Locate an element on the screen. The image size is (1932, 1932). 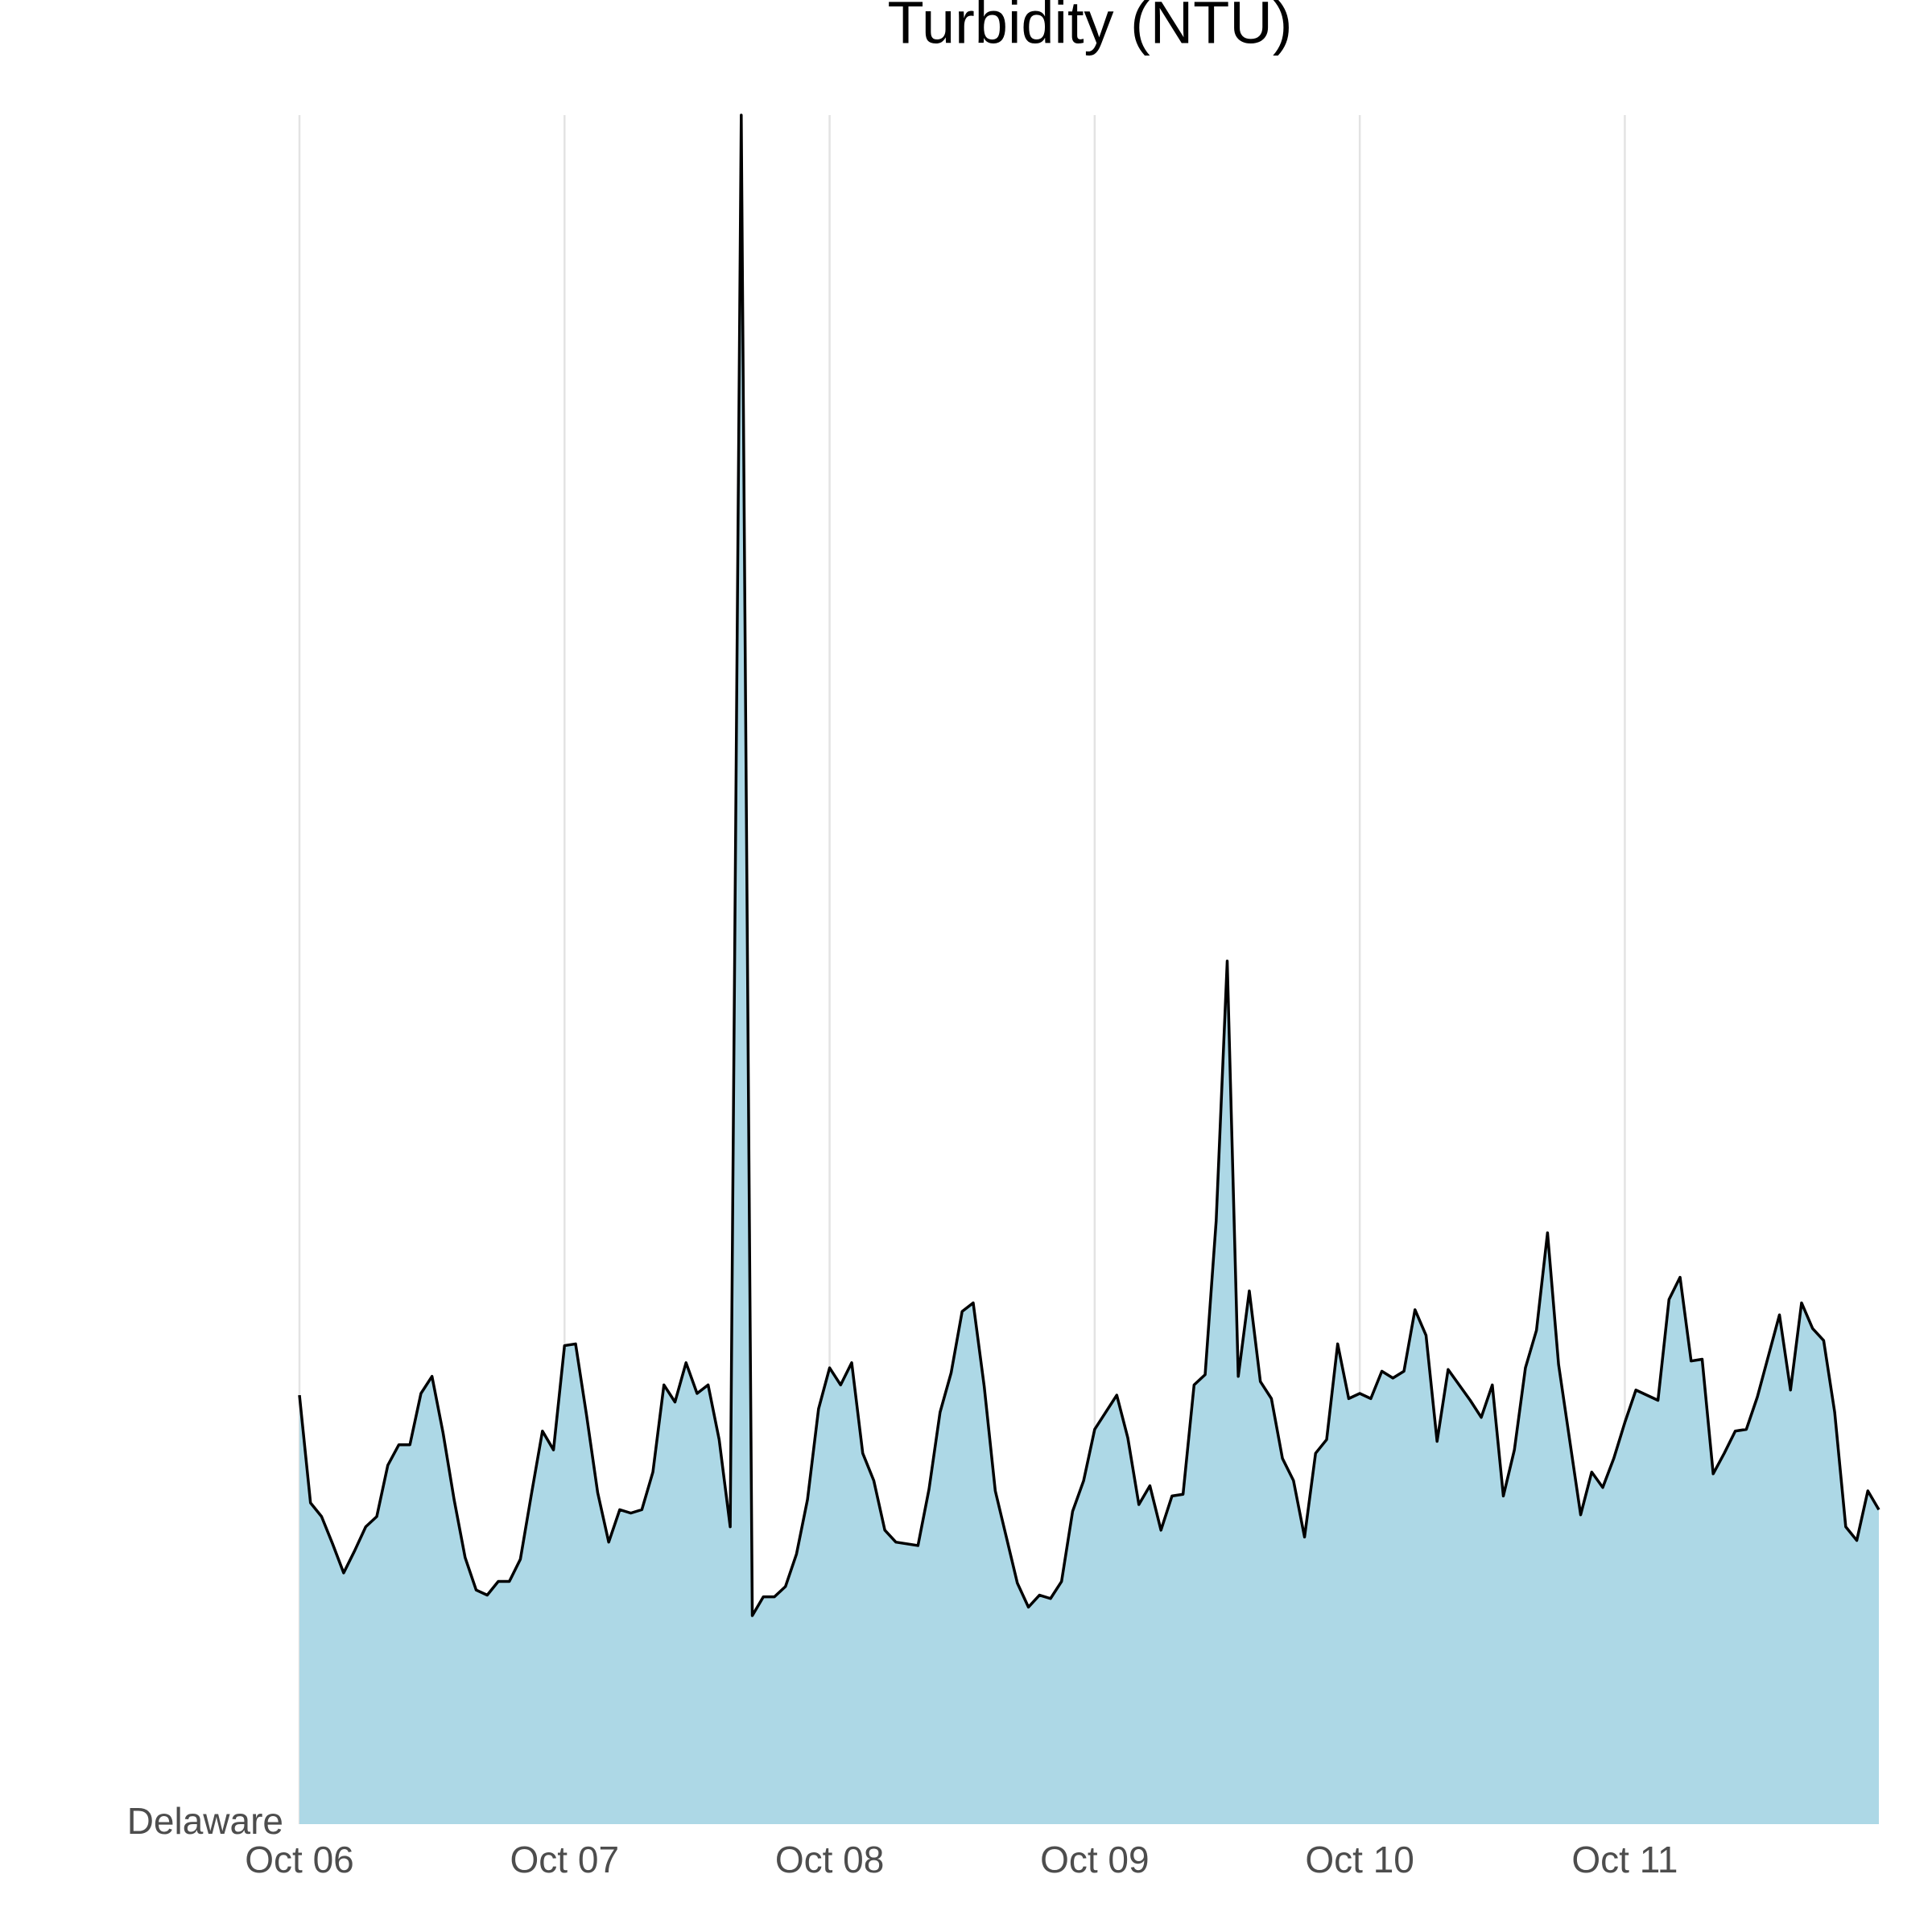
x-tick-label: Oct 11 is located at coordinates (1624, 1859).